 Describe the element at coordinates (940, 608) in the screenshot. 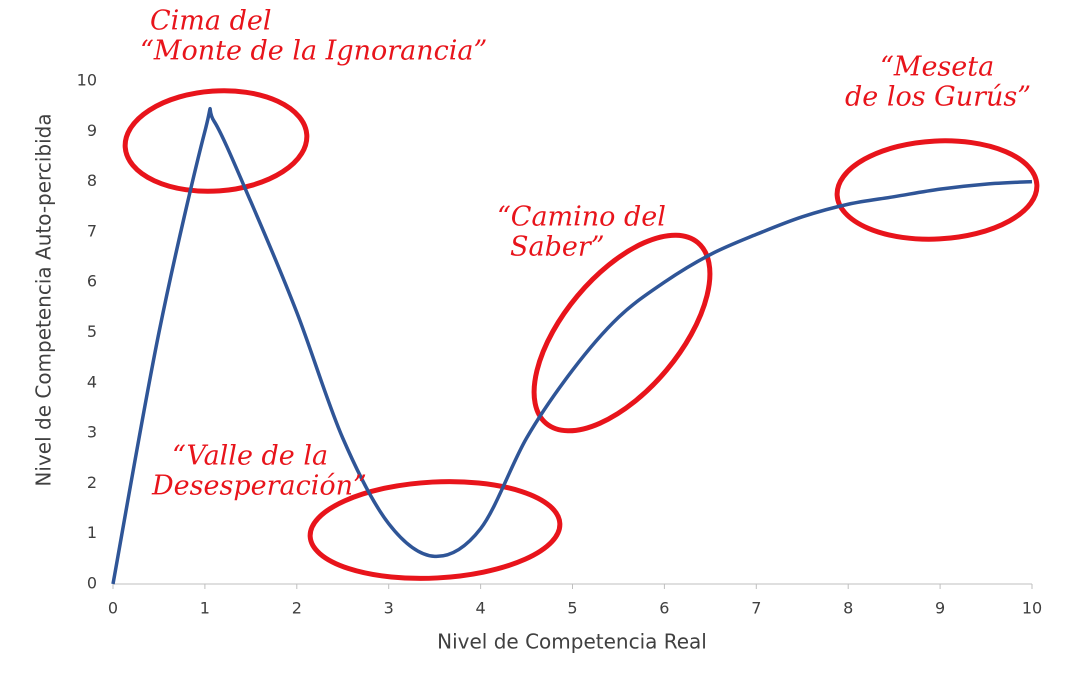

I see `x-tick-label: 9` at that location.